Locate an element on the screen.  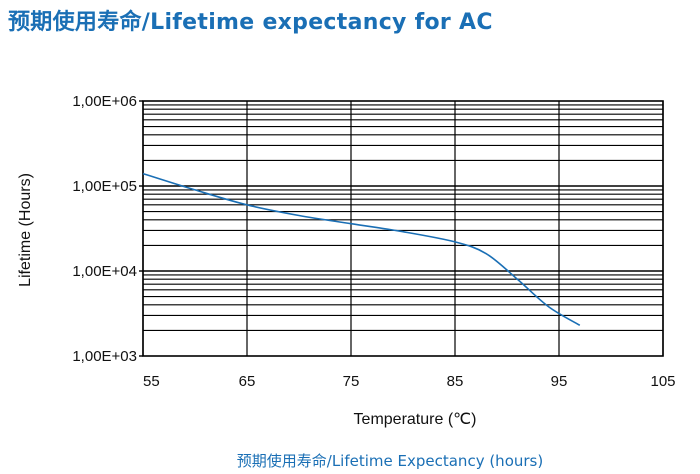
y-tick-label: 1,00E+03 is located at coordinates (104, 356).